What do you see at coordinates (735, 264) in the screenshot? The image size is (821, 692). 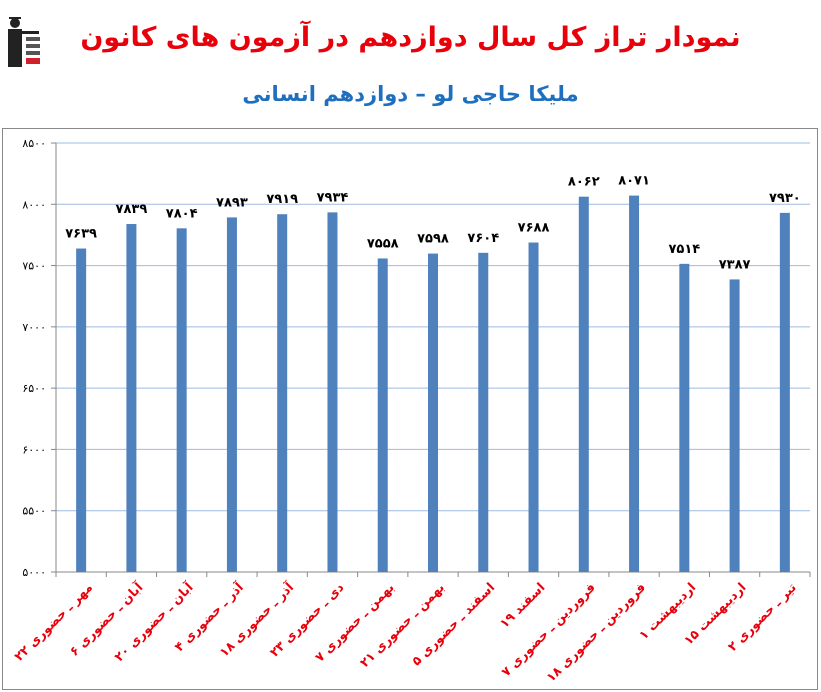 I see `data-label: ۷۳۸۷` at bounding box center [735, 264].